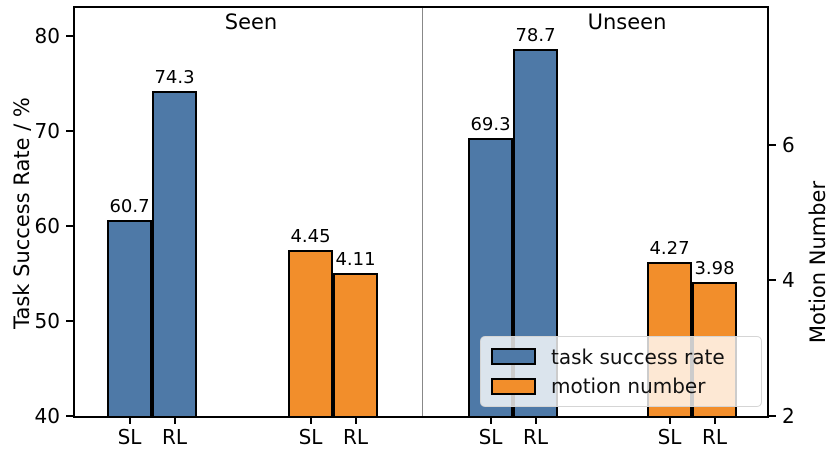 This screenshot has width=830, height=454. Describe the element at coordinates (513, 386) in the screenshot. I see `legend-swatch-motion-number-icon` at that location.